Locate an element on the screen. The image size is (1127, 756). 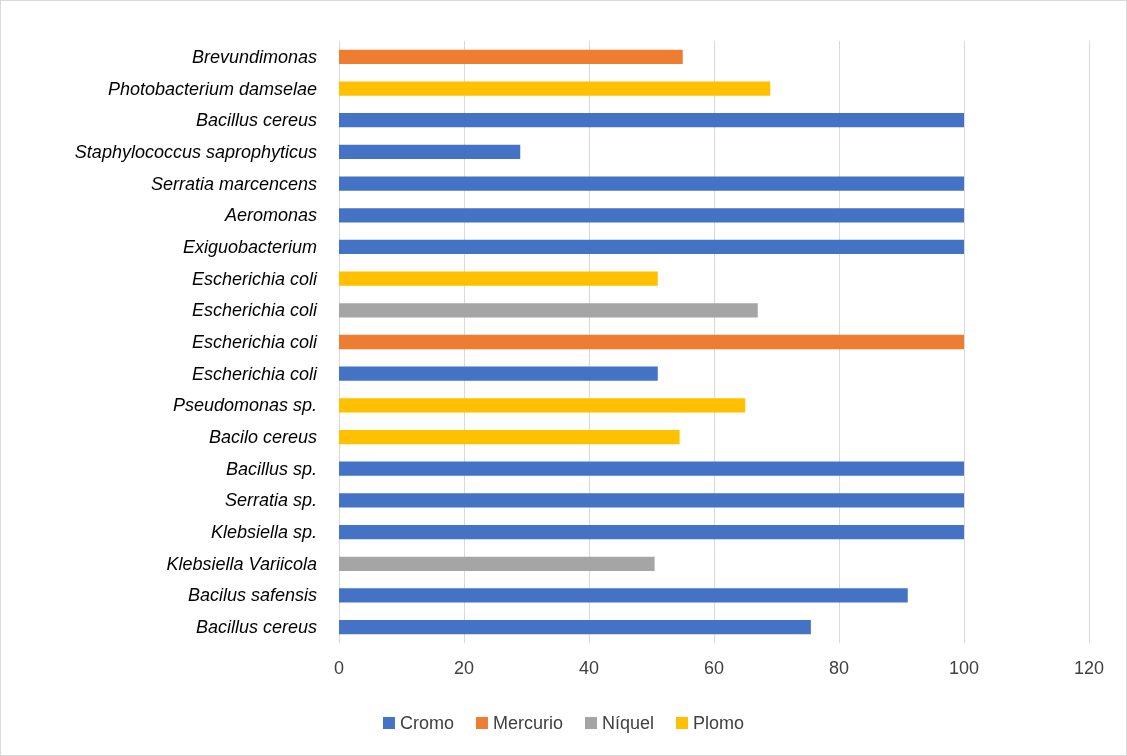
y-tick-label: Pseudomonas sp. is located at coordinates (244, 405).